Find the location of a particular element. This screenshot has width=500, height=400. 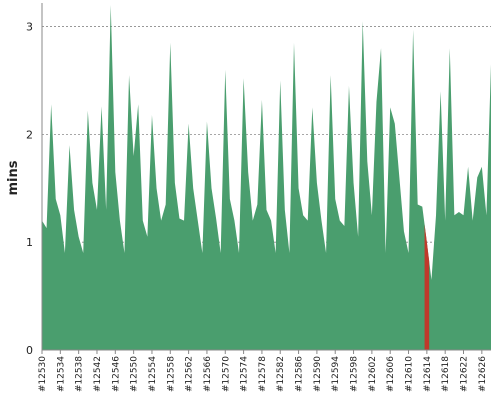

x-tick-label: #12626 is located at coordinates (483, 374).